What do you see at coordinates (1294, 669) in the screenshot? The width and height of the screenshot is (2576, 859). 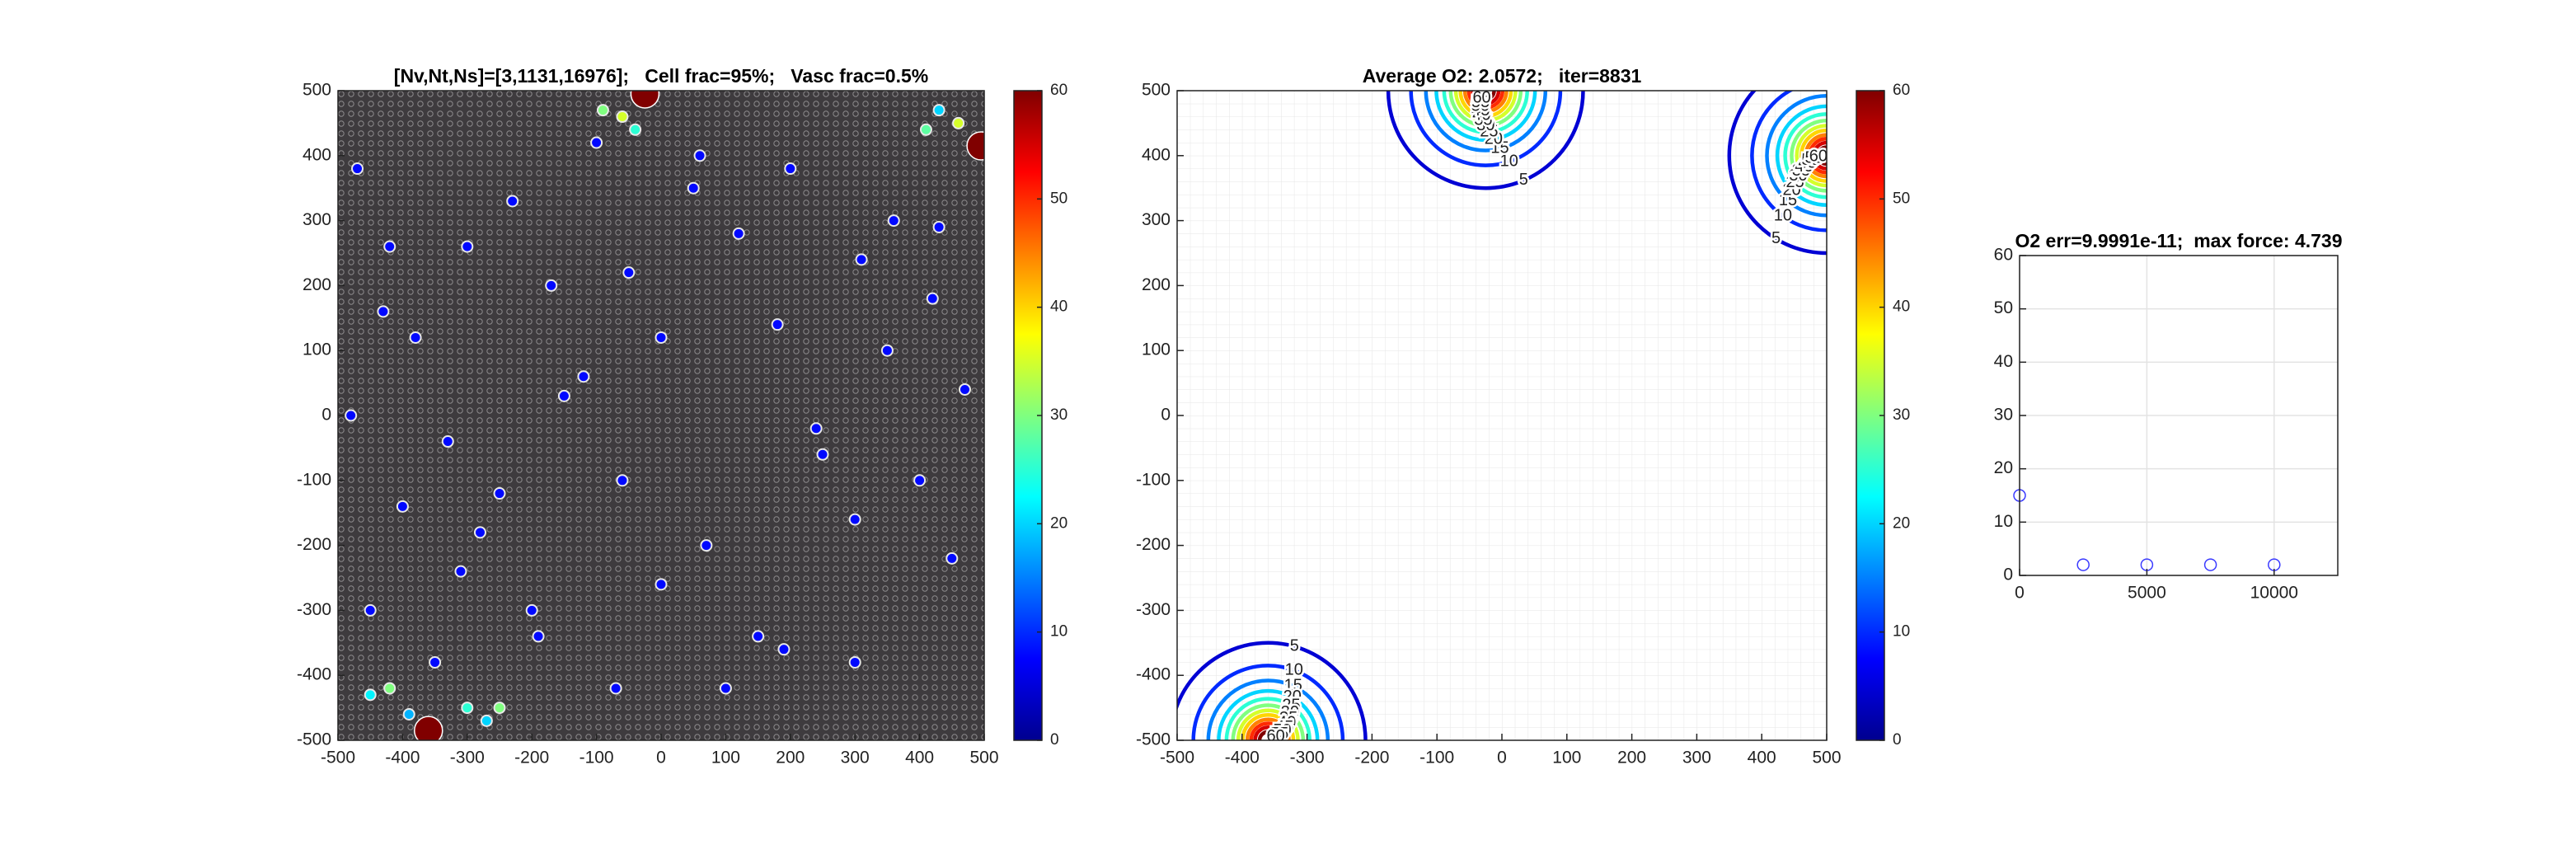 I see `contour-label: 10` at bounding box center [1294, 669].